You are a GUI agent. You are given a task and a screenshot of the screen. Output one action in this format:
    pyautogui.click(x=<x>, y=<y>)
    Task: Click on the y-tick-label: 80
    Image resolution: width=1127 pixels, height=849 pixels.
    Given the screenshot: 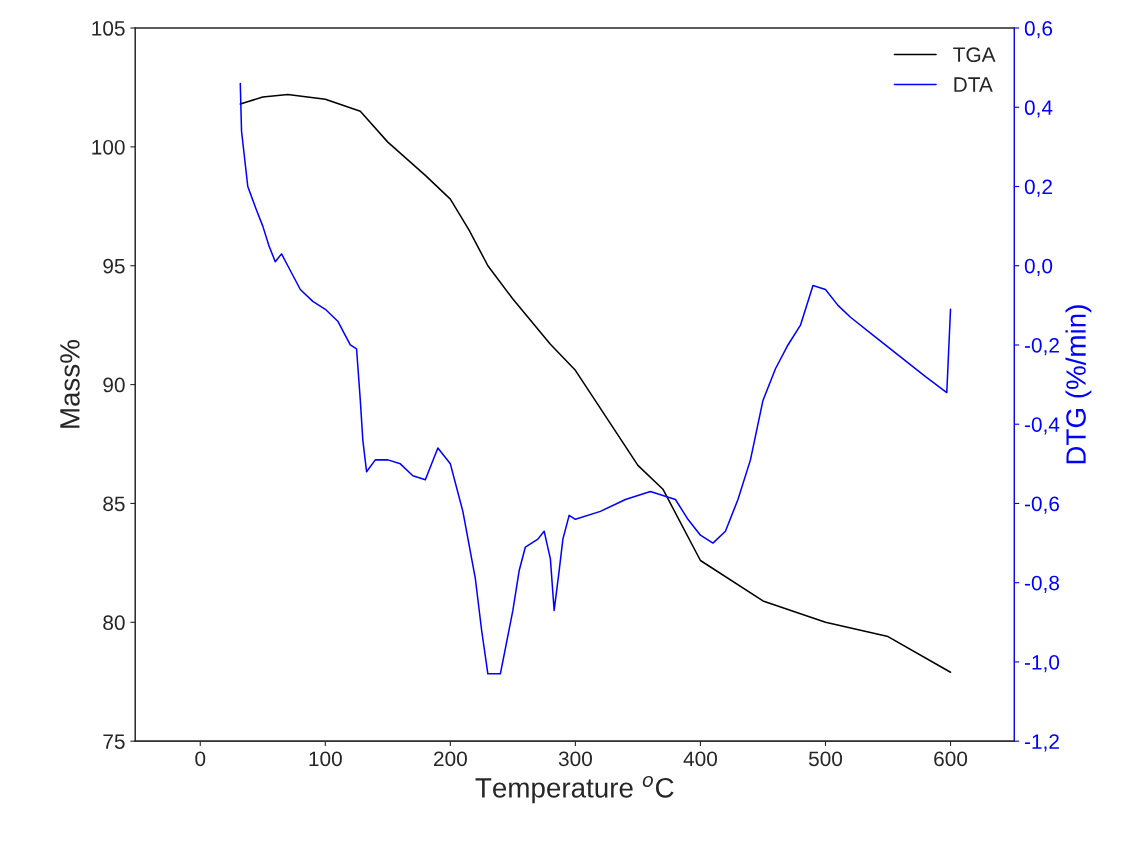 What is the action you would take?
    pyautogui.click(x=114, y=623)
    